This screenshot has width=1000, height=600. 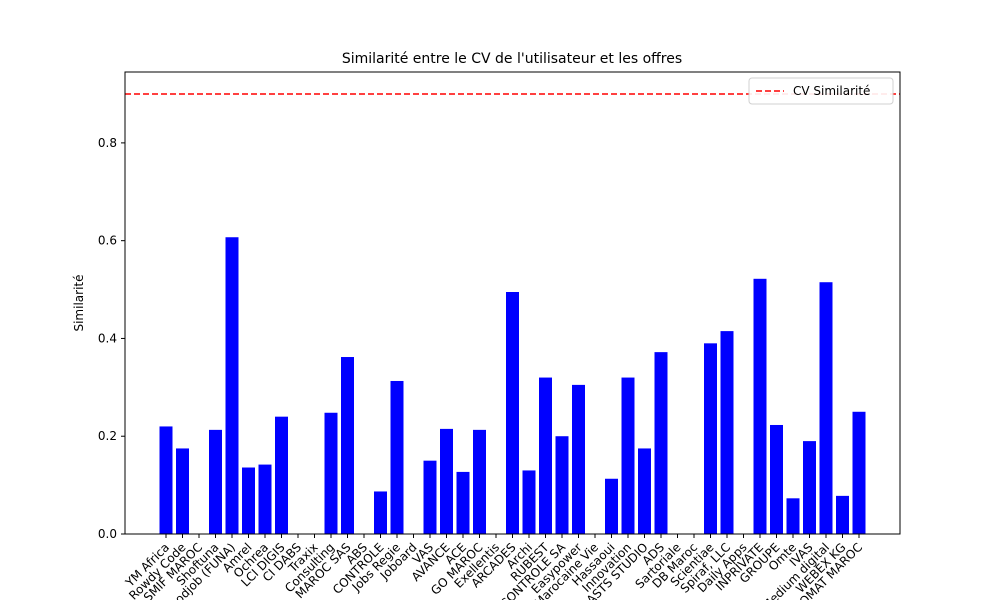 What do you see at coordinates (107, 241) in the screenshot?
I see `y-tick-label: 0.6` at bounding box center [107, 241].